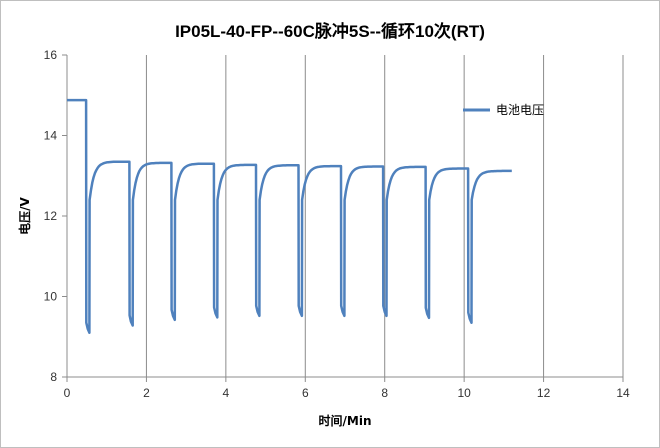 Image resolution: width=660 pixels, height=448 pixels. I want to click on x-tick-label-8: 8, so click(384, 393).